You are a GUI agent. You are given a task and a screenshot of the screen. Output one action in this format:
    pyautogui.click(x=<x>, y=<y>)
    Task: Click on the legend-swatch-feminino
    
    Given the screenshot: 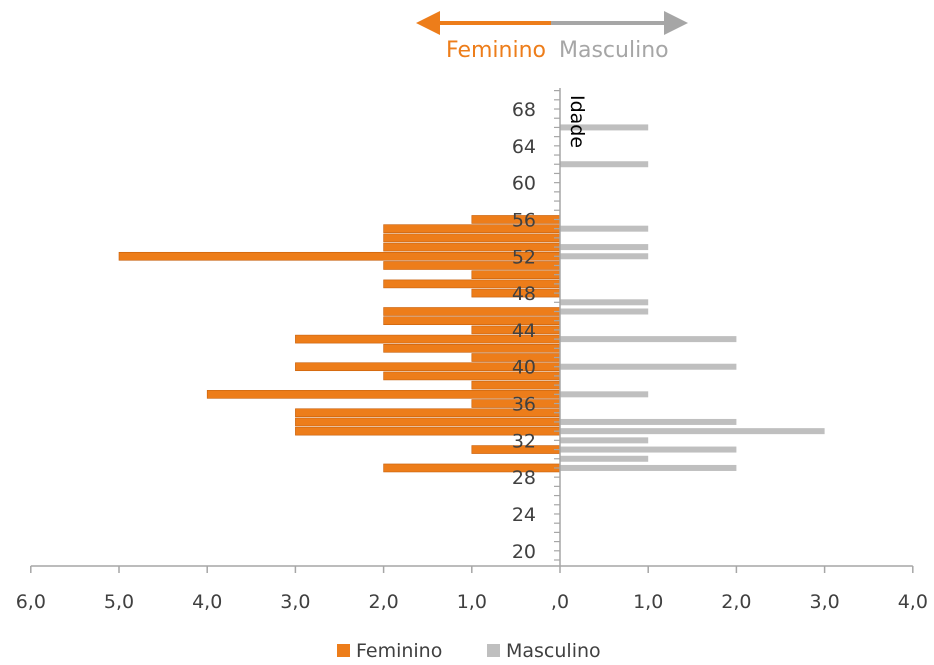 What is the action you would take?
    pyautogui.click(x=343, y=650)
    